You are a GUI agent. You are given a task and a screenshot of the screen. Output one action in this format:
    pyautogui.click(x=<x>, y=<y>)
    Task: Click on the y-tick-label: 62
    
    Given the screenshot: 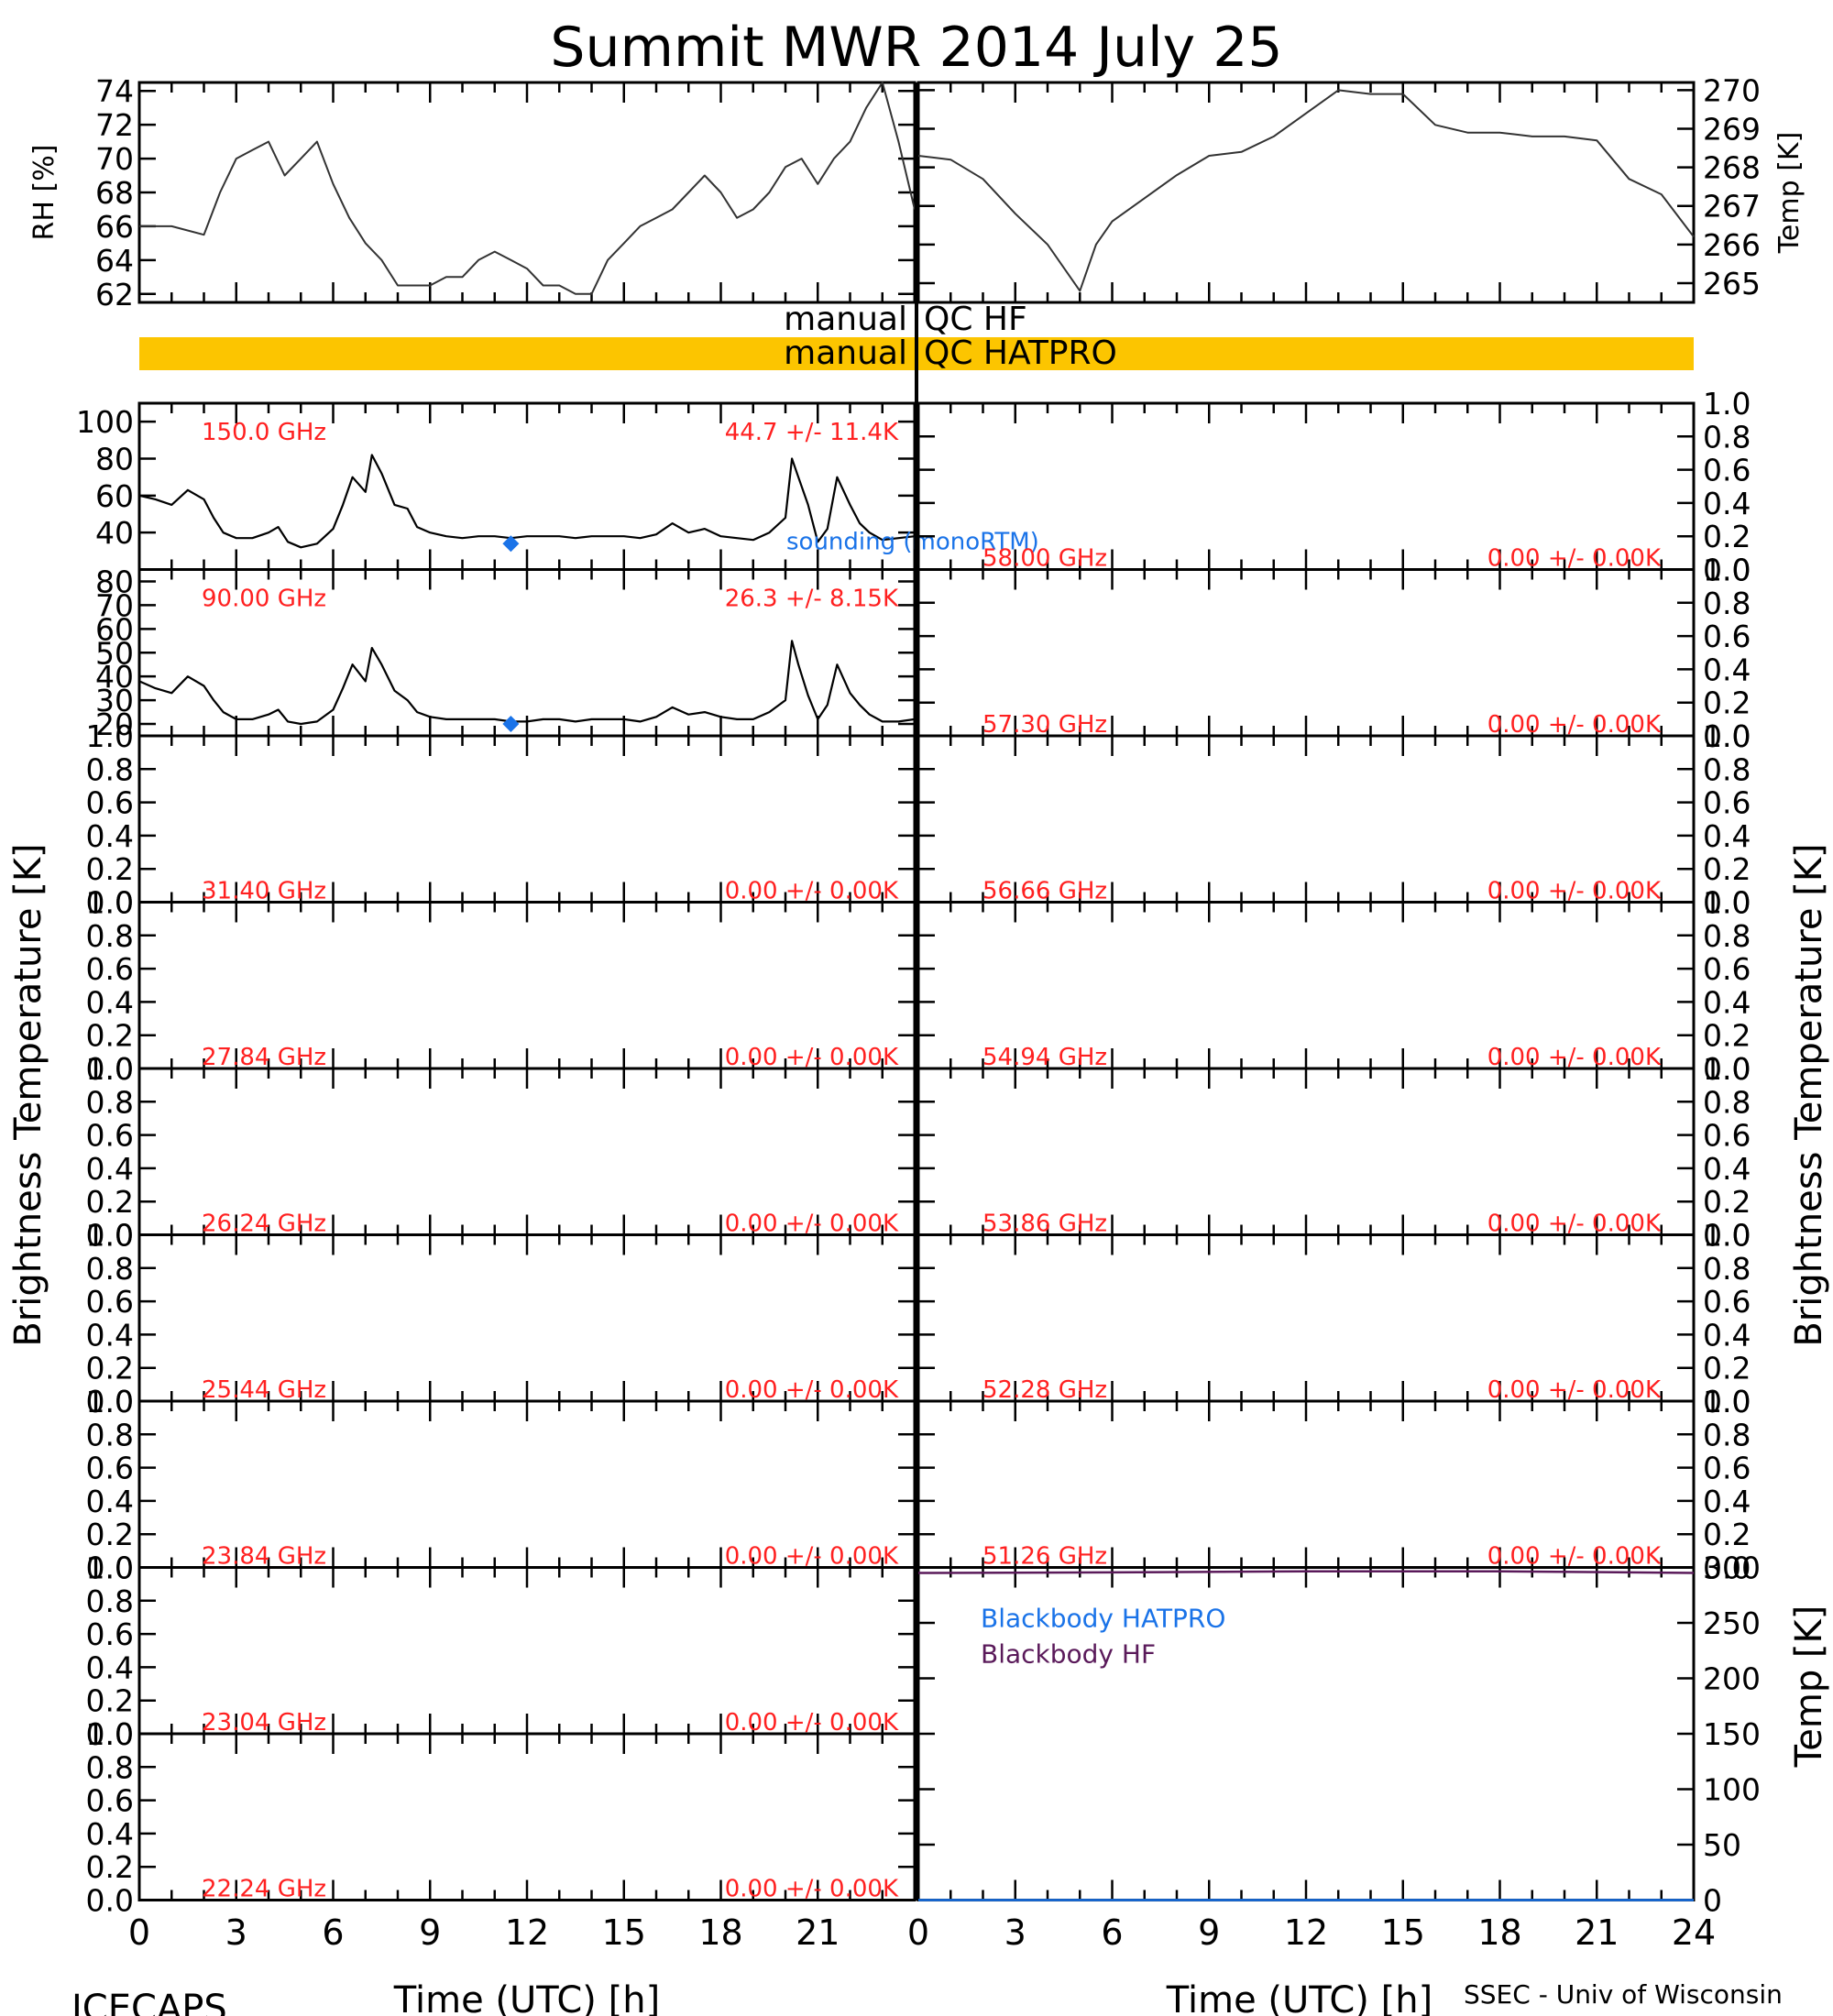 What is the action you would take?
    pyautogui.click(x=114, y=294)
    